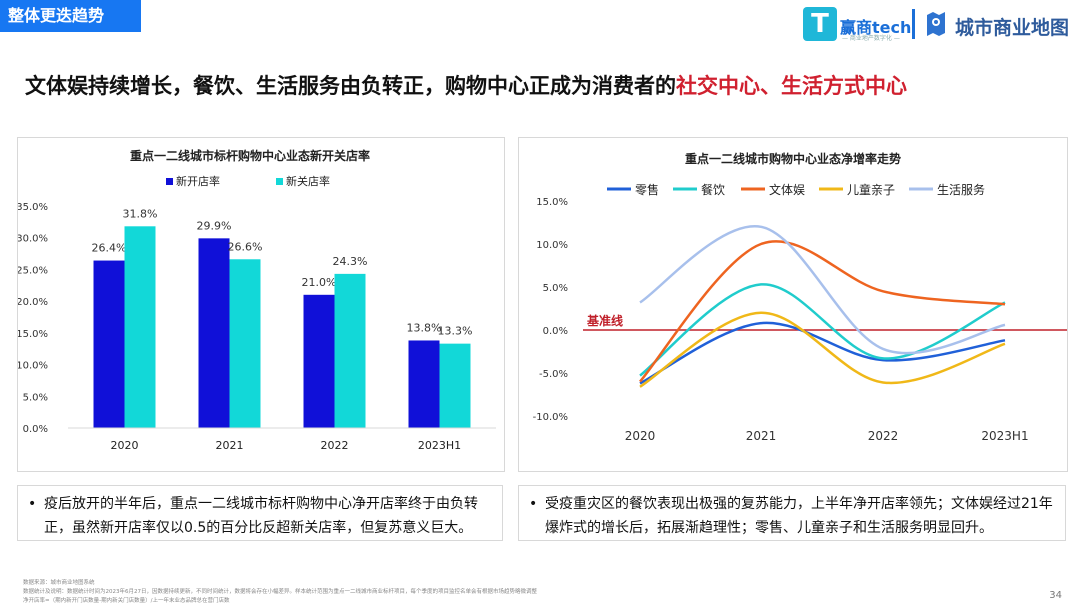 This screenshot has height=608, width=1080. What do you see at coordinates (552, 245) in the screenshot?
I see `line-y-tick-label: 10.0%` at bounding box center [552, 245].